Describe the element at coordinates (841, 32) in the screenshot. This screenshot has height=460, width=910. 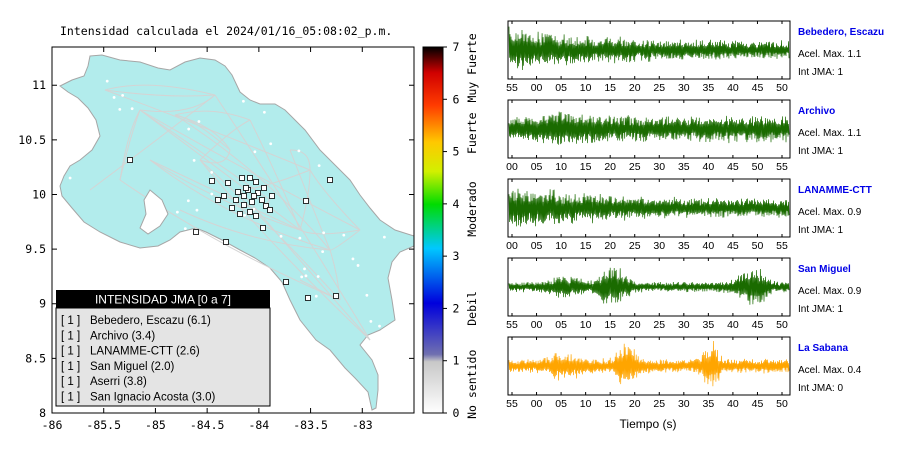
I see `station-name: Bebedero, Escazu` at that location.